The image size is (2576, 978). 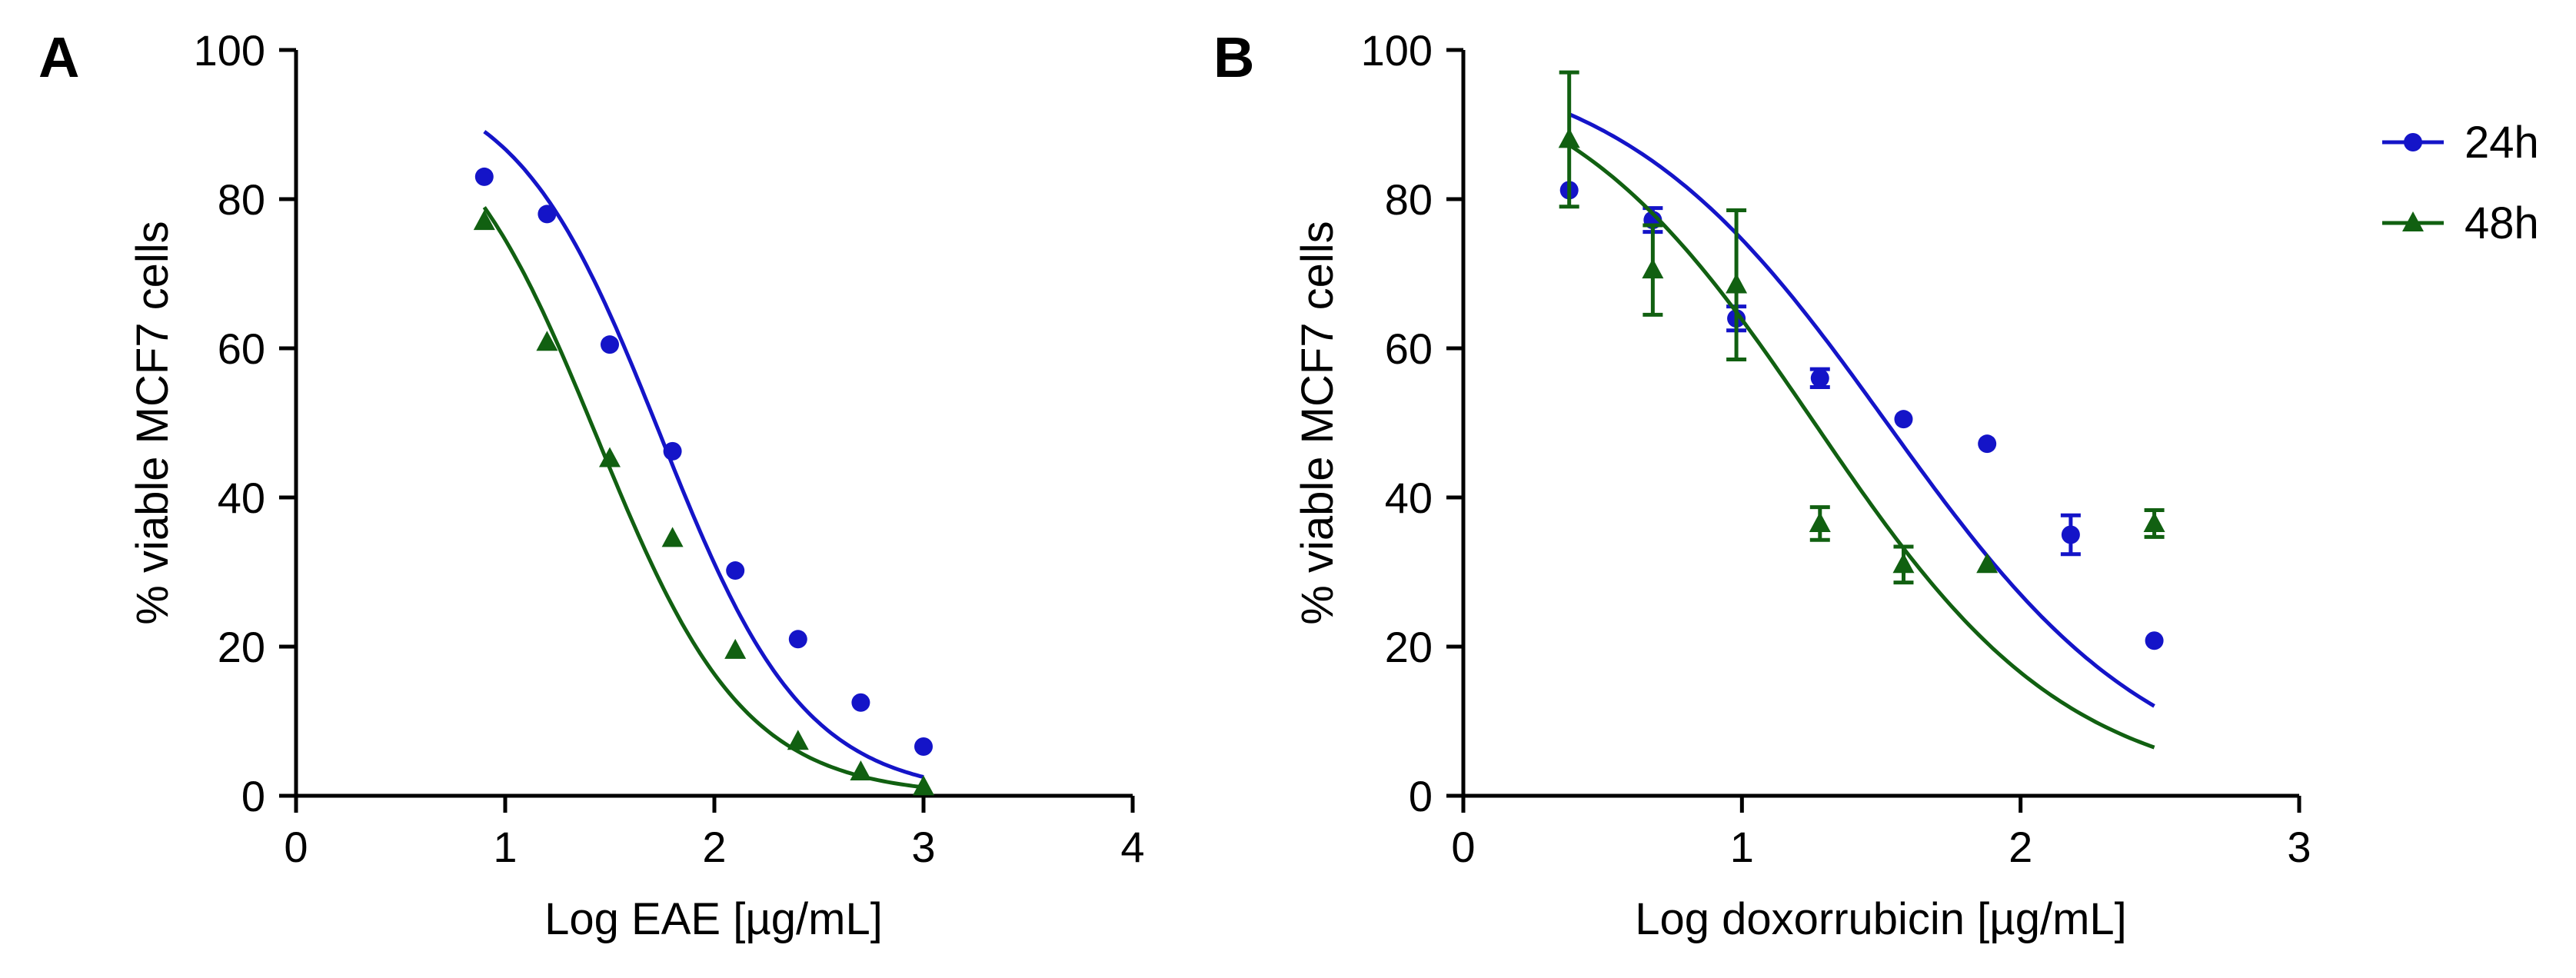 What do you see at coordinates (2413, 142) in the screenshot?
I see `legend-marker-24h` at bounding box center [2413, 142].